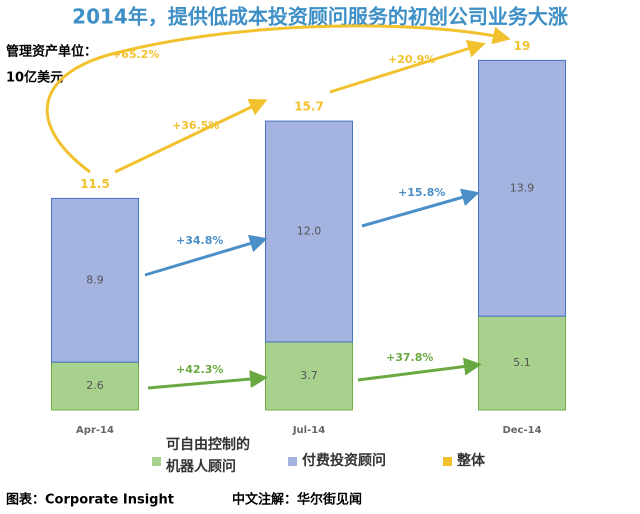  What do you see at coordinates (421, 192) in the screenshot?
I see `annotation: +15.8%` at bounding box center [421, 192].